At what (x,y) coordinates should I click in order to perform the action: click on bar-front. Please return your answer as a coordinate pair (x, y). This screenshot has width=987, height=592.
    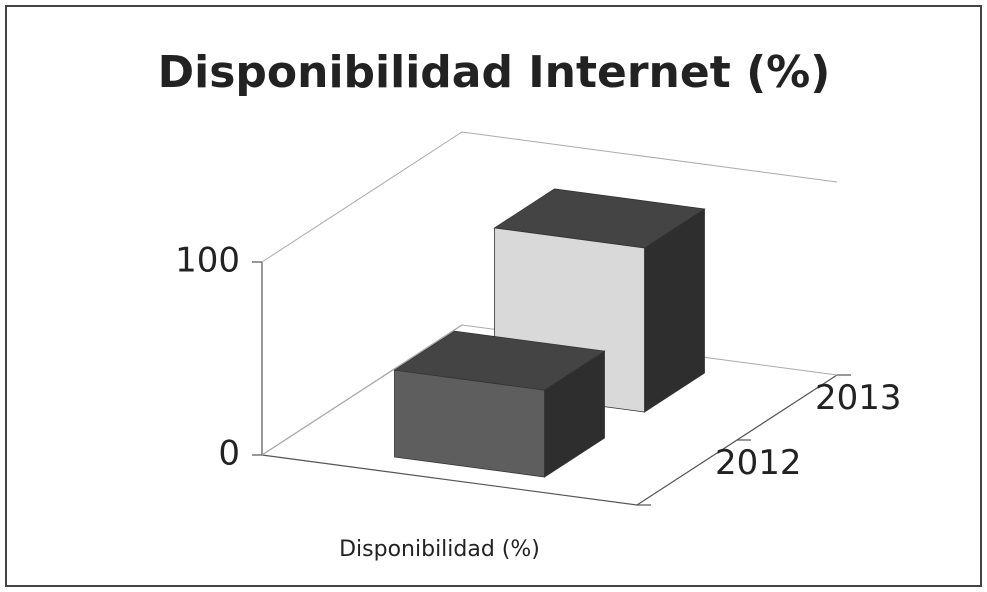
    Looking at the image, I should click on (469, 423).